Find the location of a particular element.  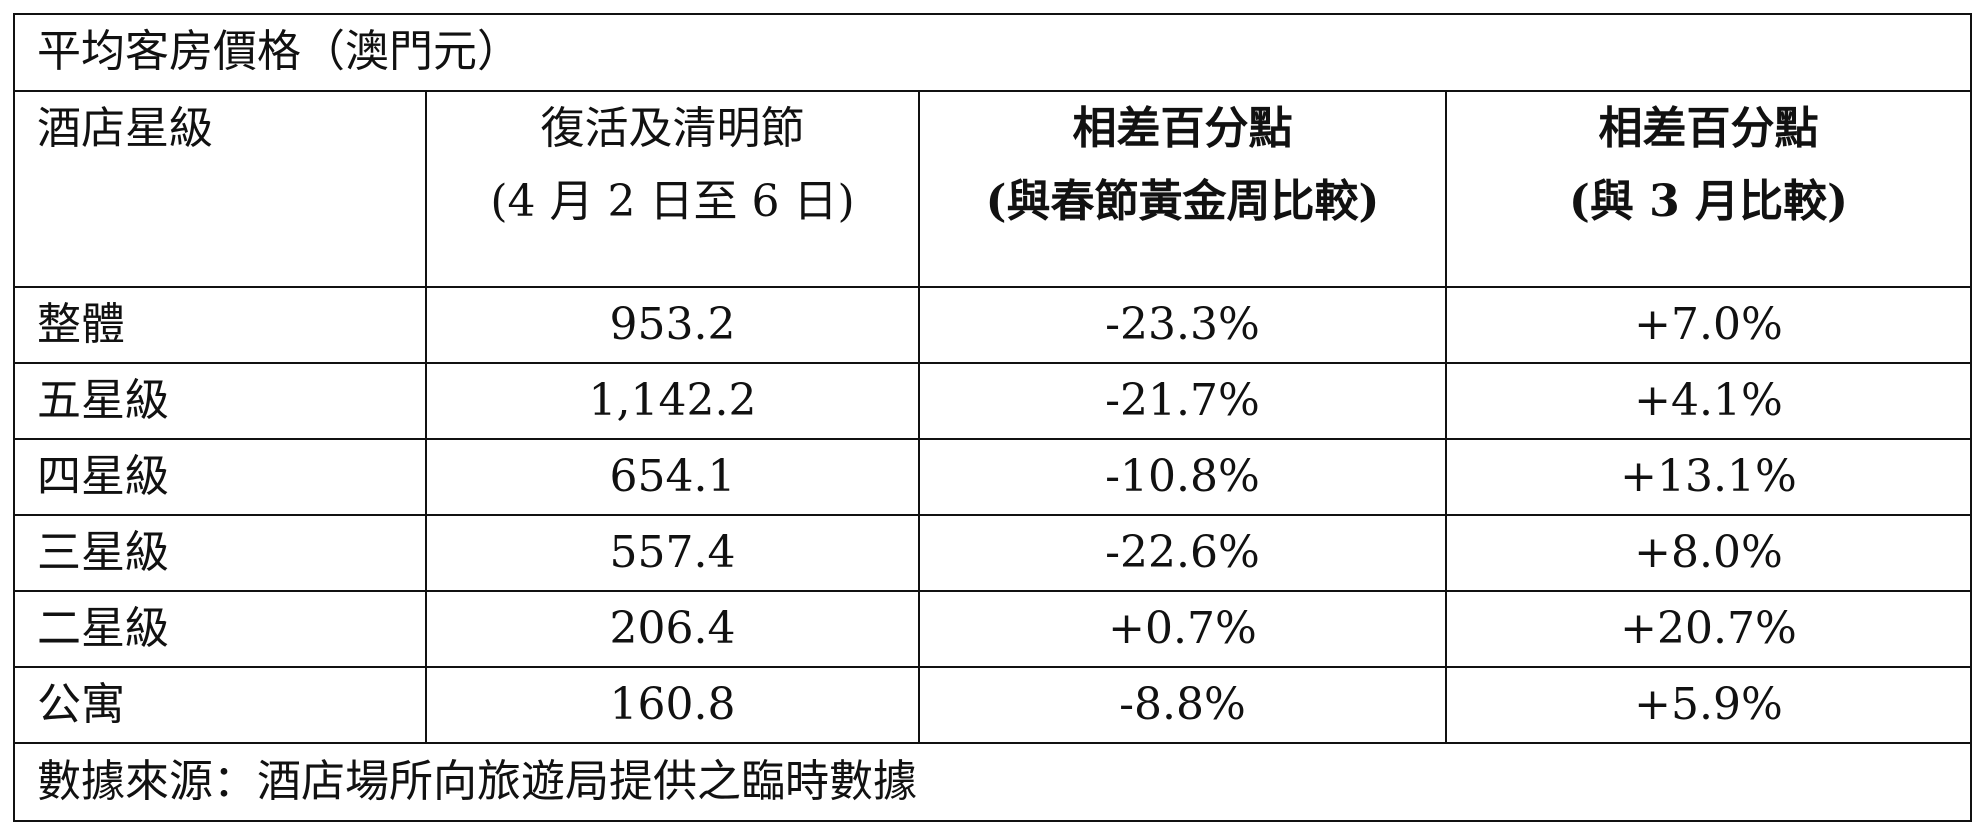

header-diff-vs-cny-line2: (與春節黃金周比較) is located at coordinates (1182, 201).